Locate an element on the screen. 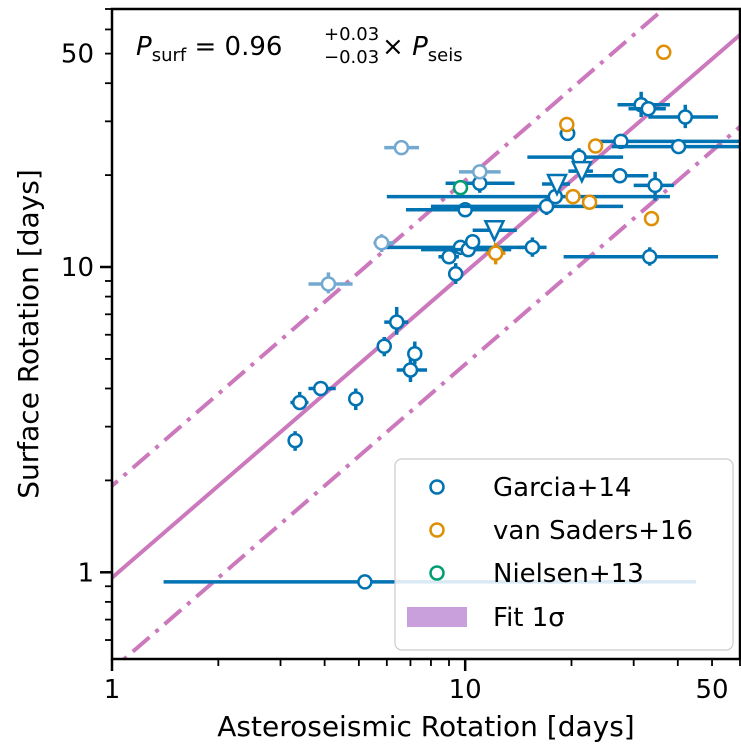 The width and height of the screenshot is (741, 747). legend-entry: Garcia+14 is located at coordinates (530, 488).